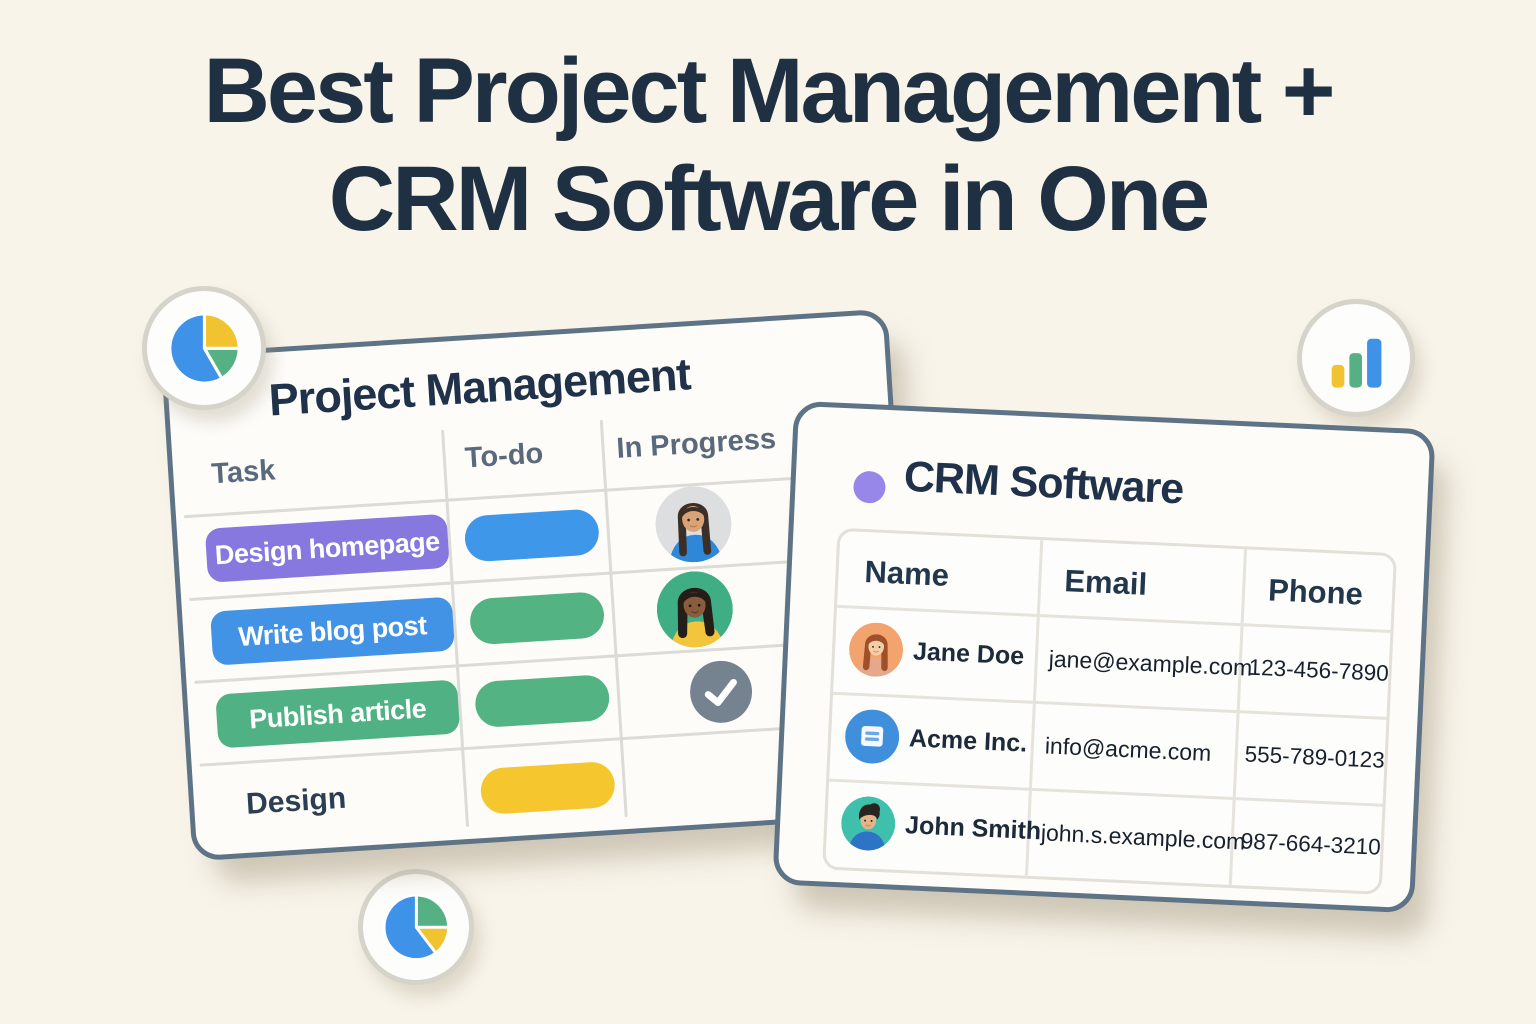 This screenshot has height=1024, width=1536. I want to click on crm-row-phone: 987-664-3210, so click(1311, 844).